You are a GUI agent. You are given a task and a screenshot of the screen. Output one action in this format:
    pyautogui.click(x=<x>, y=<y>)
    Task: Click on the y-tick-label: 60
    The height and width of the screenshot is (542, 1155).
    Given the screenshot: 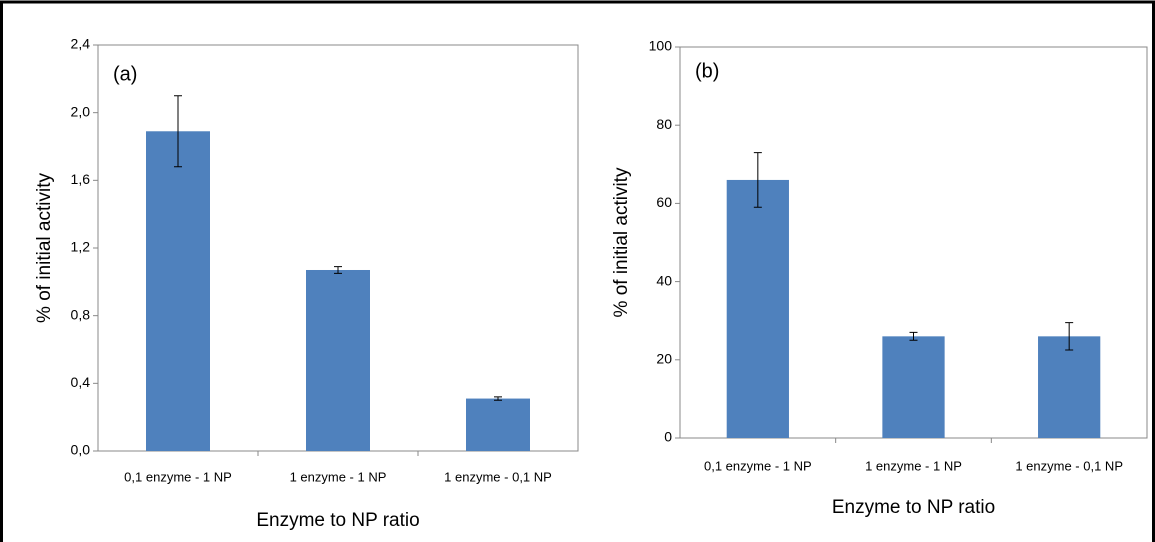 What is the action you would take?
    pyautogui.click(x=664, y=202)
    